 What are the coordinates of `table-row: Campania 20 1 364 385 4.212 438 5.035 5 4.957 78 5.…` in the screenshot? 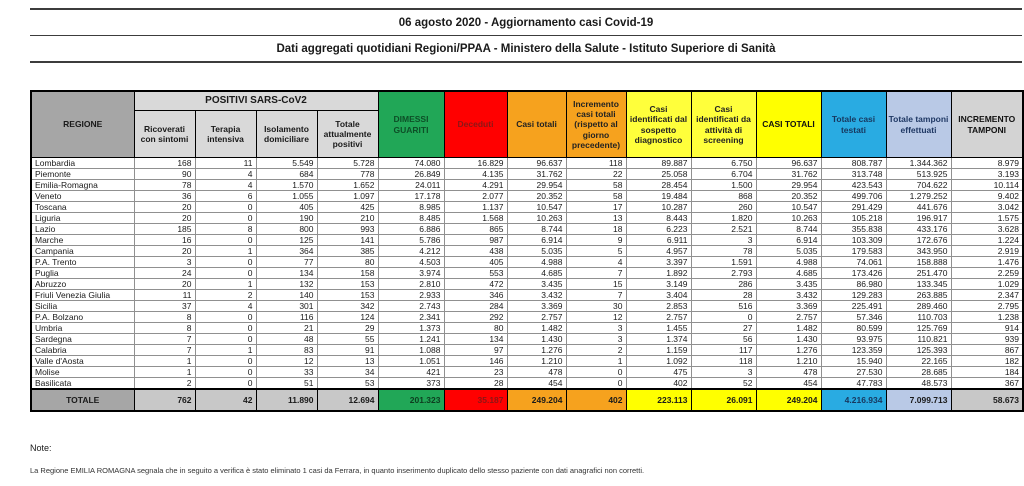 It's located at (527, 251).